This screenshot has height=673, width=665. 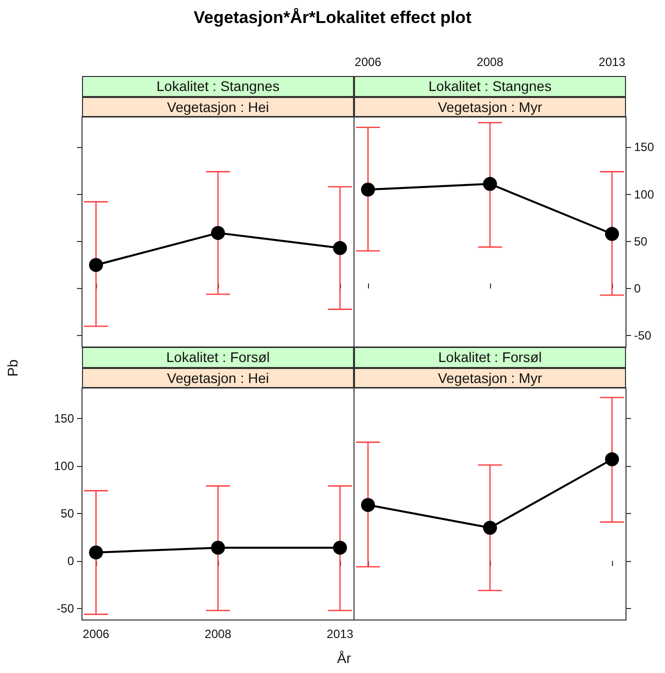 What do you see at coordinates (12, 368) in the screenshot?
I see `y-axis-title: Pb` at bounding box center [12, 368].